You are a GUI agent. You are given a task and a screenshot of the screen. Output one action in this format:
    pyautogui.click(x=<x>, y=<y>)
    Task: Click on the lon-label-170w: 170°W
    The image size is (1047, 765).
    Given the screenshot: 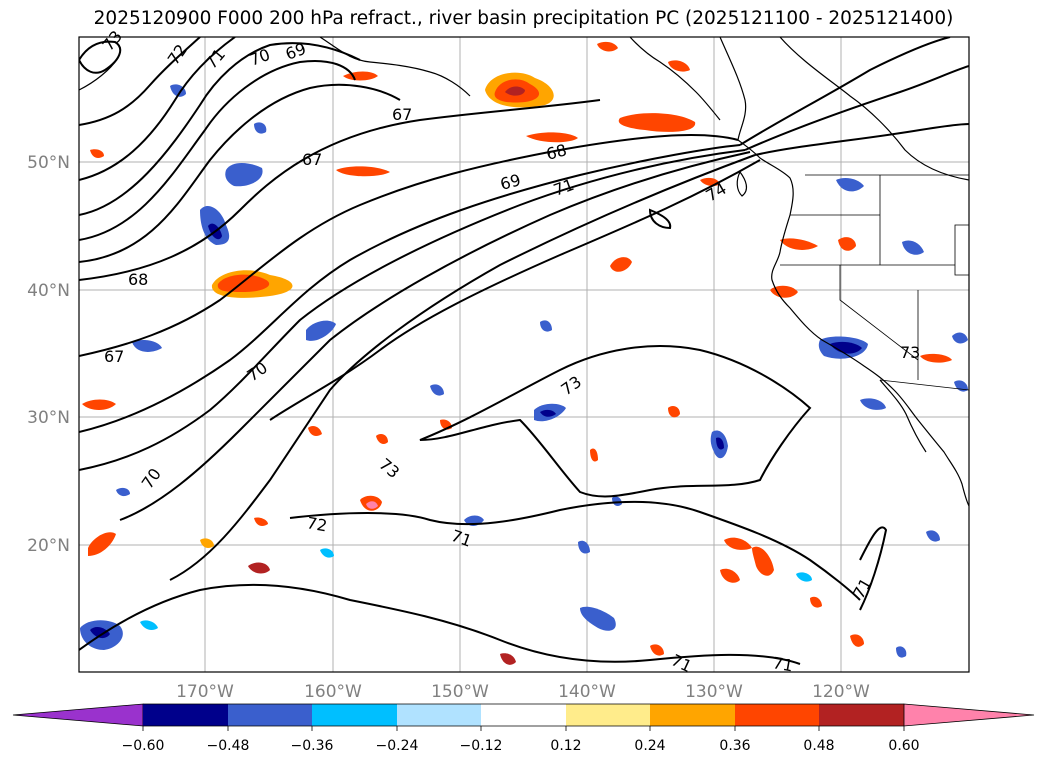 What is the action you would take?
    pyautogui.click(x=205, y=692)
    